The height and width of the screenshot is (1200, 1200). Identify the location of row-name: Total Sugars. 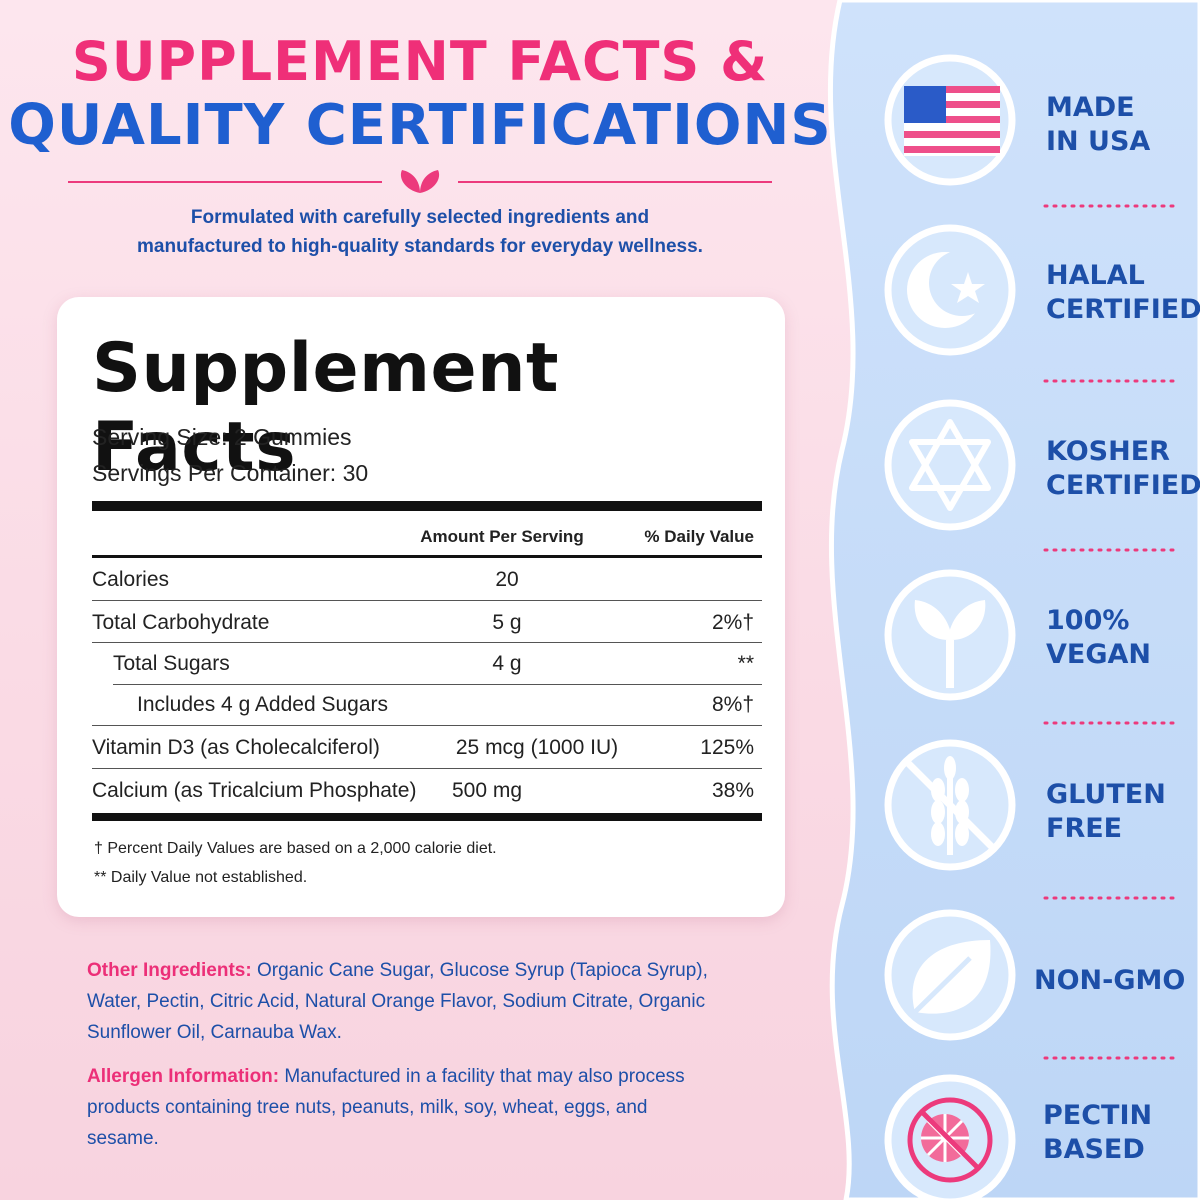
(171, 663).